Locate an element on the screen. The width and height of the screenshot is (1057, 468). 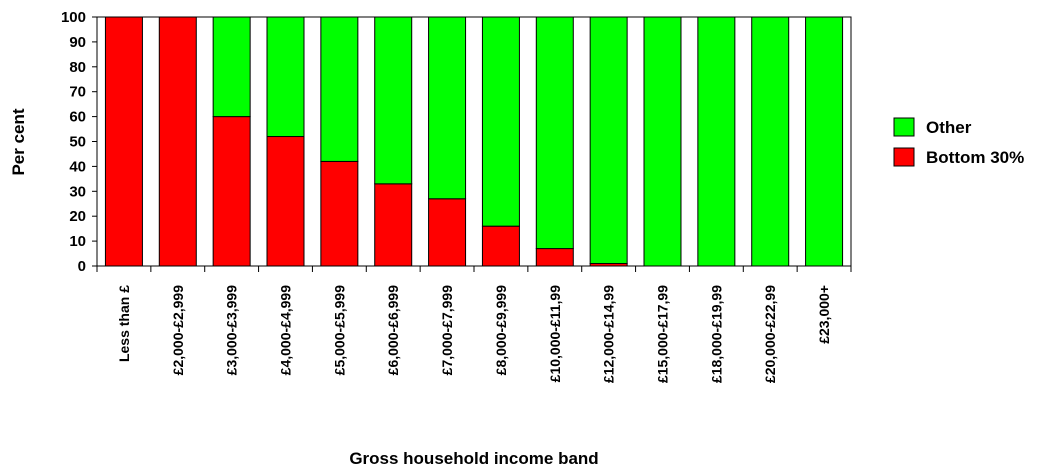
y-tick-label: 90 is located at coordinates (77, 42).